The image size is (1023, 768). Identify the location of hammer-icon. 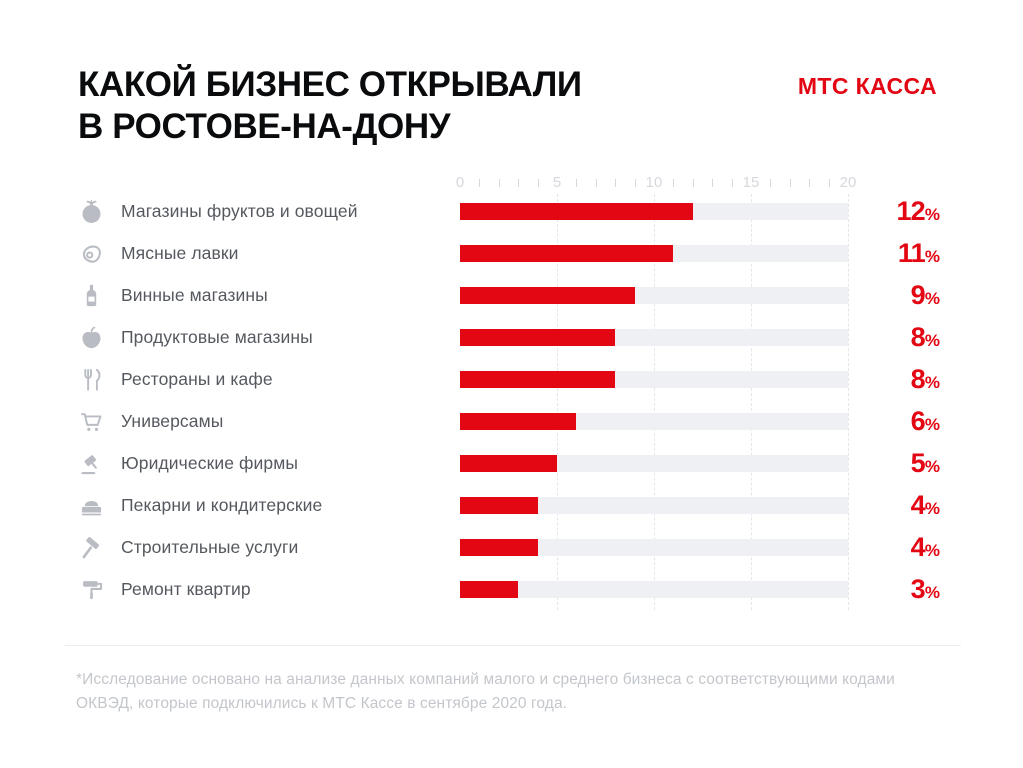
(91, 547).